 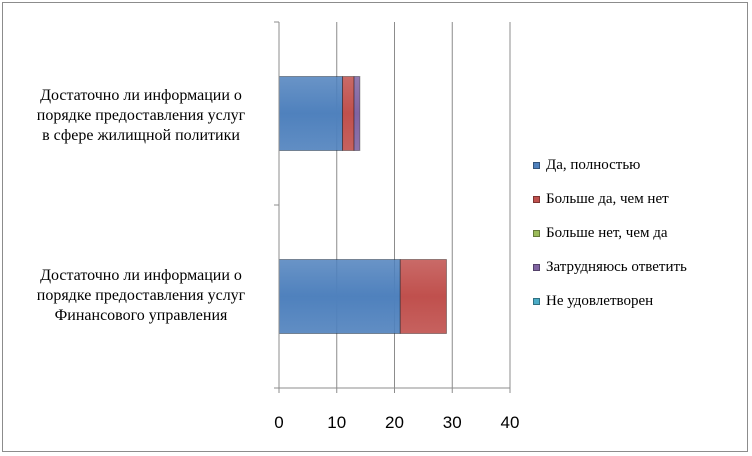 I want to click on bars, so click(x=362, y=205).